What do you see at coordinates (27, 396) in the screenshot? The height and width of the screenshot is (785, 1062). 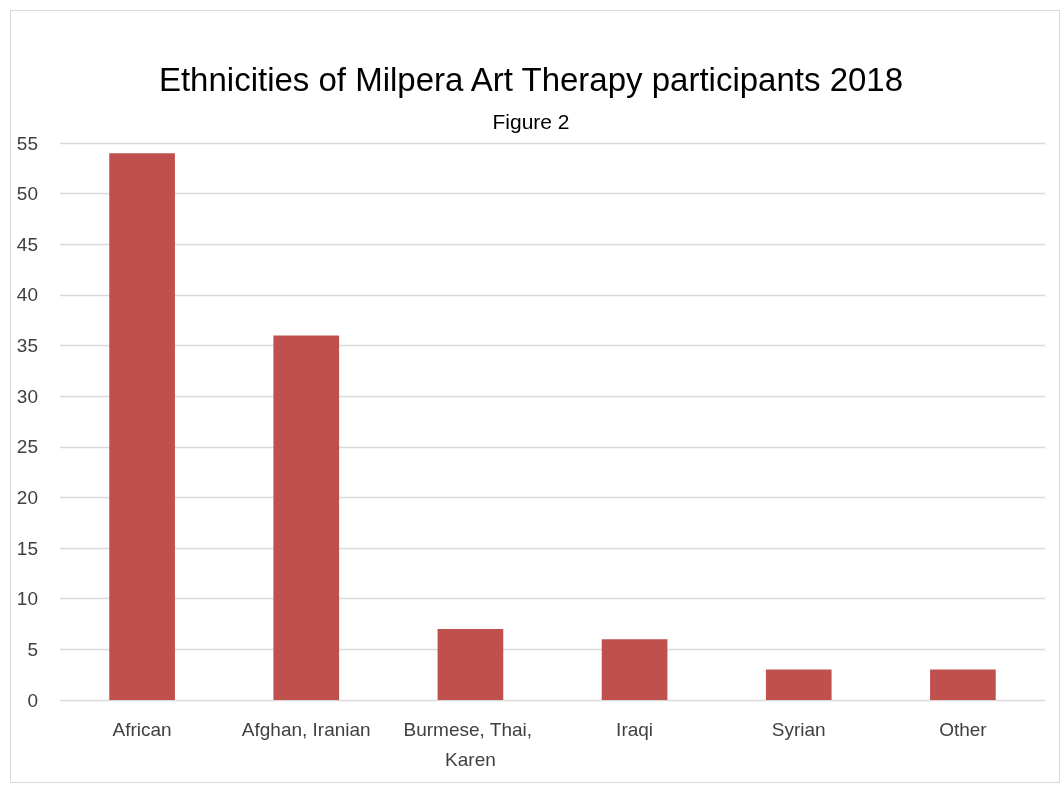 I see `y-tick-label: 30` at bounding box center [27, 396].